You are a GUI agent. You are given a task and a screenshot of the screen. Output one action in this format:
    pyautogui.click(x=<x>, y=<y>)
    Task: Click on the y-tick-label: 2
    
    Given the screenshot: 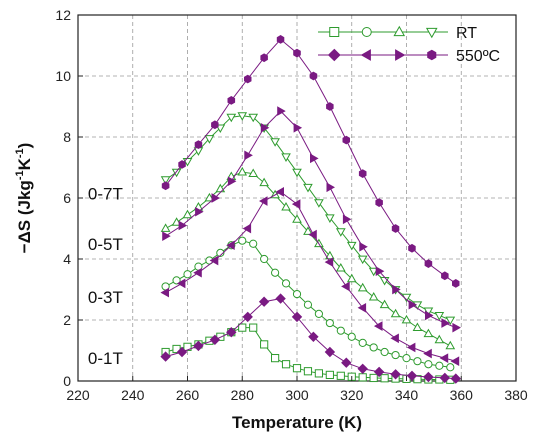 What is the action you would take?
    pyautogui.click(x=67, y=320)
    